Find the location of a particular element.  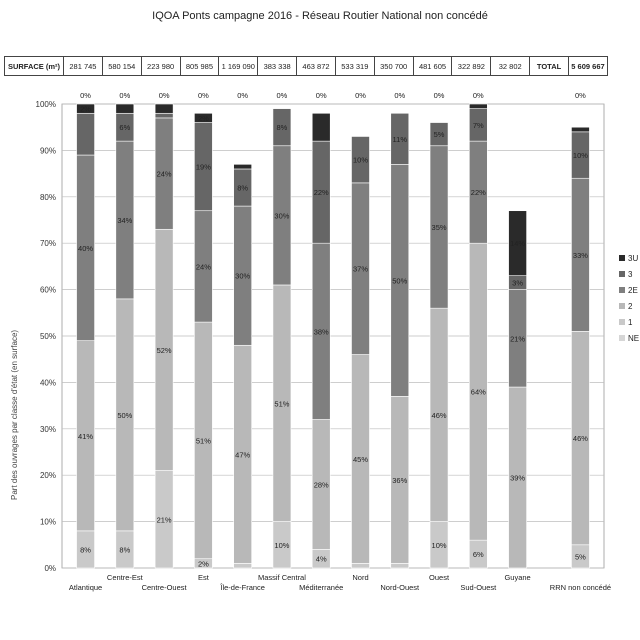

data-label: 41% is located at coordinates (85, 436).